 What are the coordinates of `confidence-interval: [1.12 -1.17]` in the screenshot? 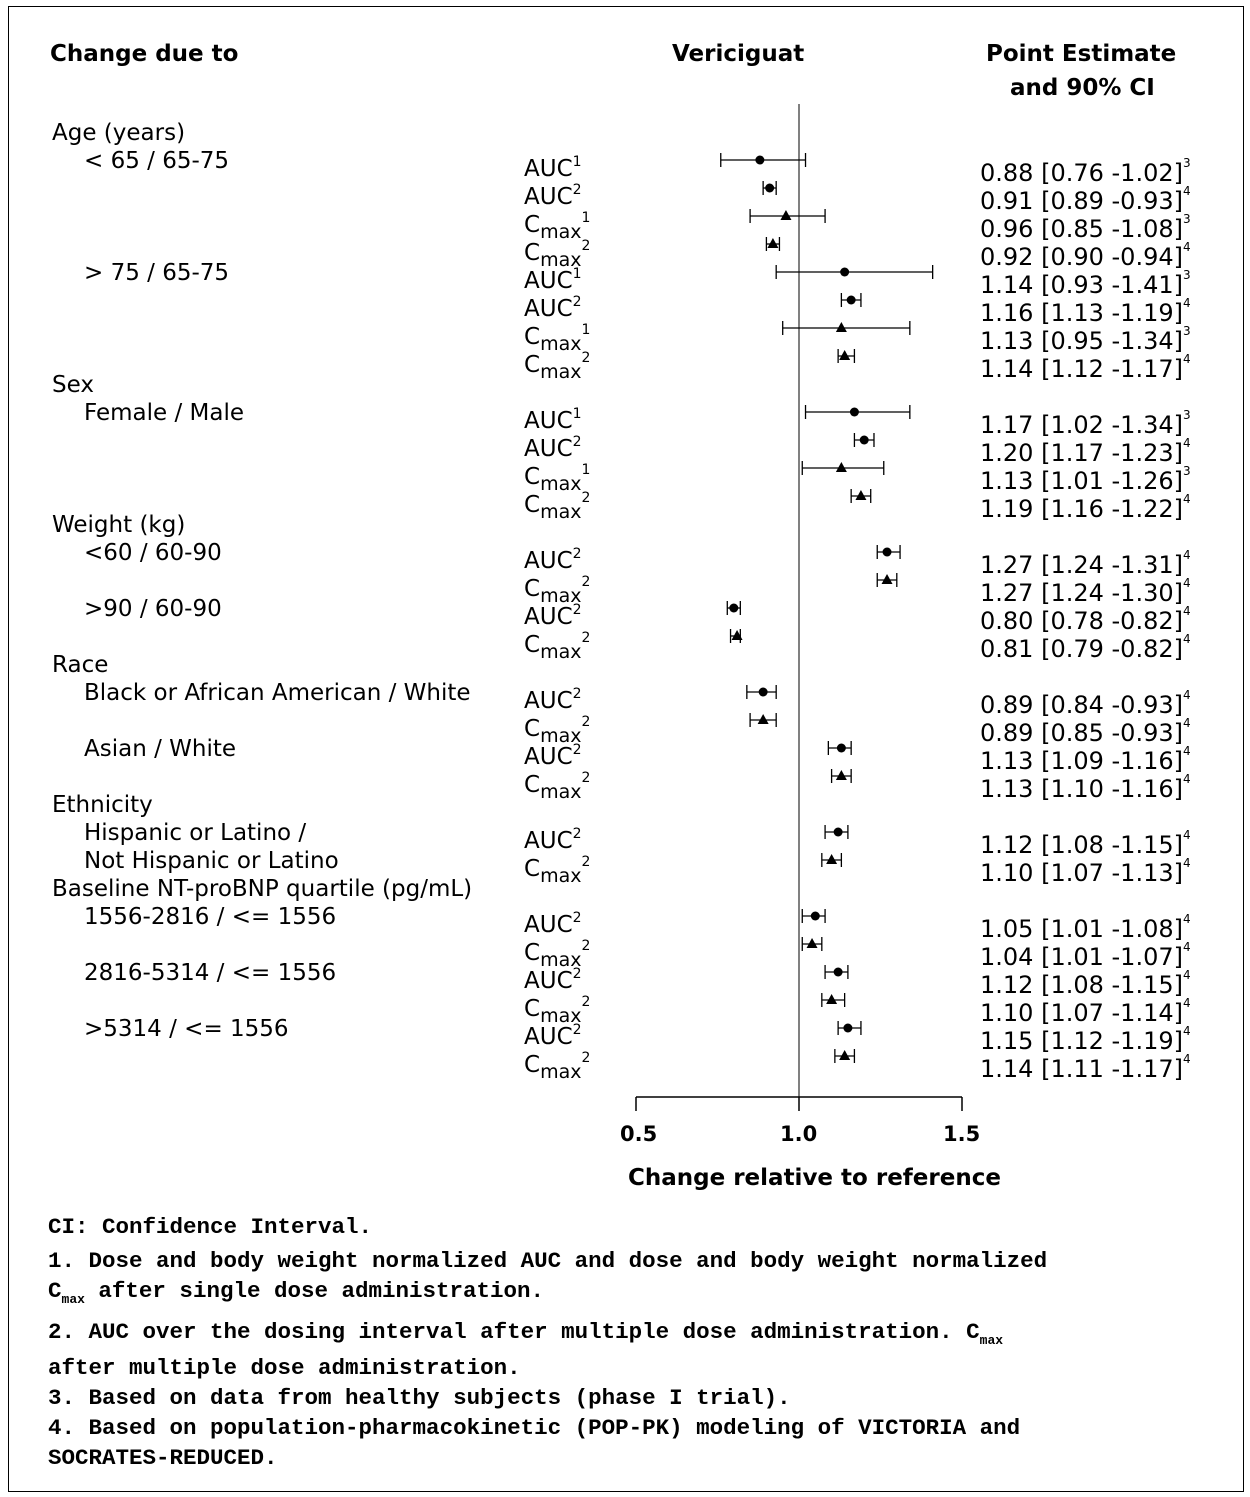 It's located at (1112, 369).